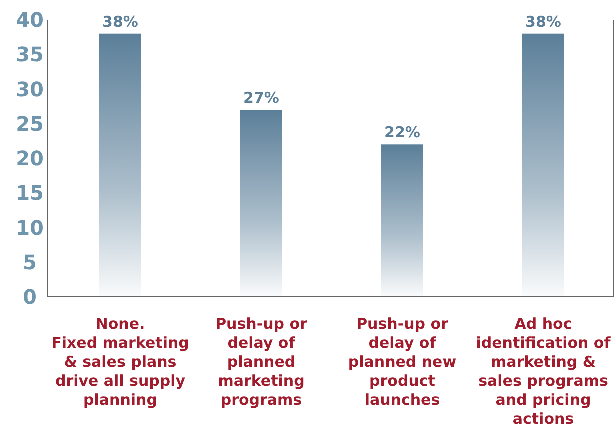 The height and width of the screenshot is (442, 616). I want to click on x-tick-label: None. Fixed marketing & sales plans drive all supply planning, so click(121, 362).